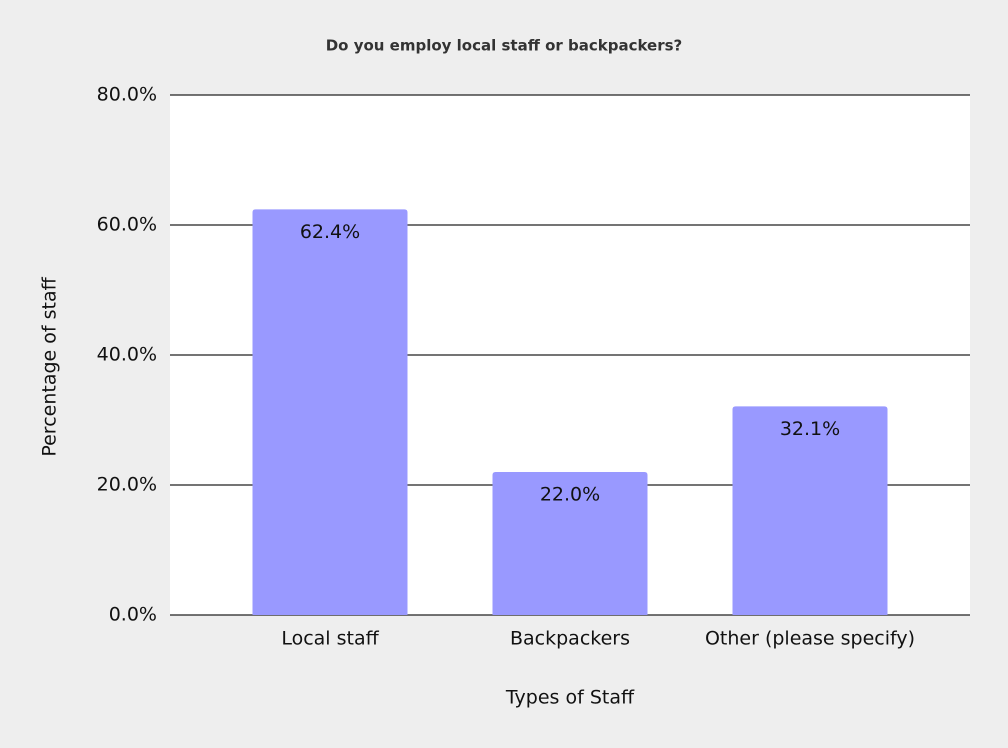 The width and height of the screenshot is (1008, 748). I want to click on y-tick-label: 60.0%, so click(127, 225).